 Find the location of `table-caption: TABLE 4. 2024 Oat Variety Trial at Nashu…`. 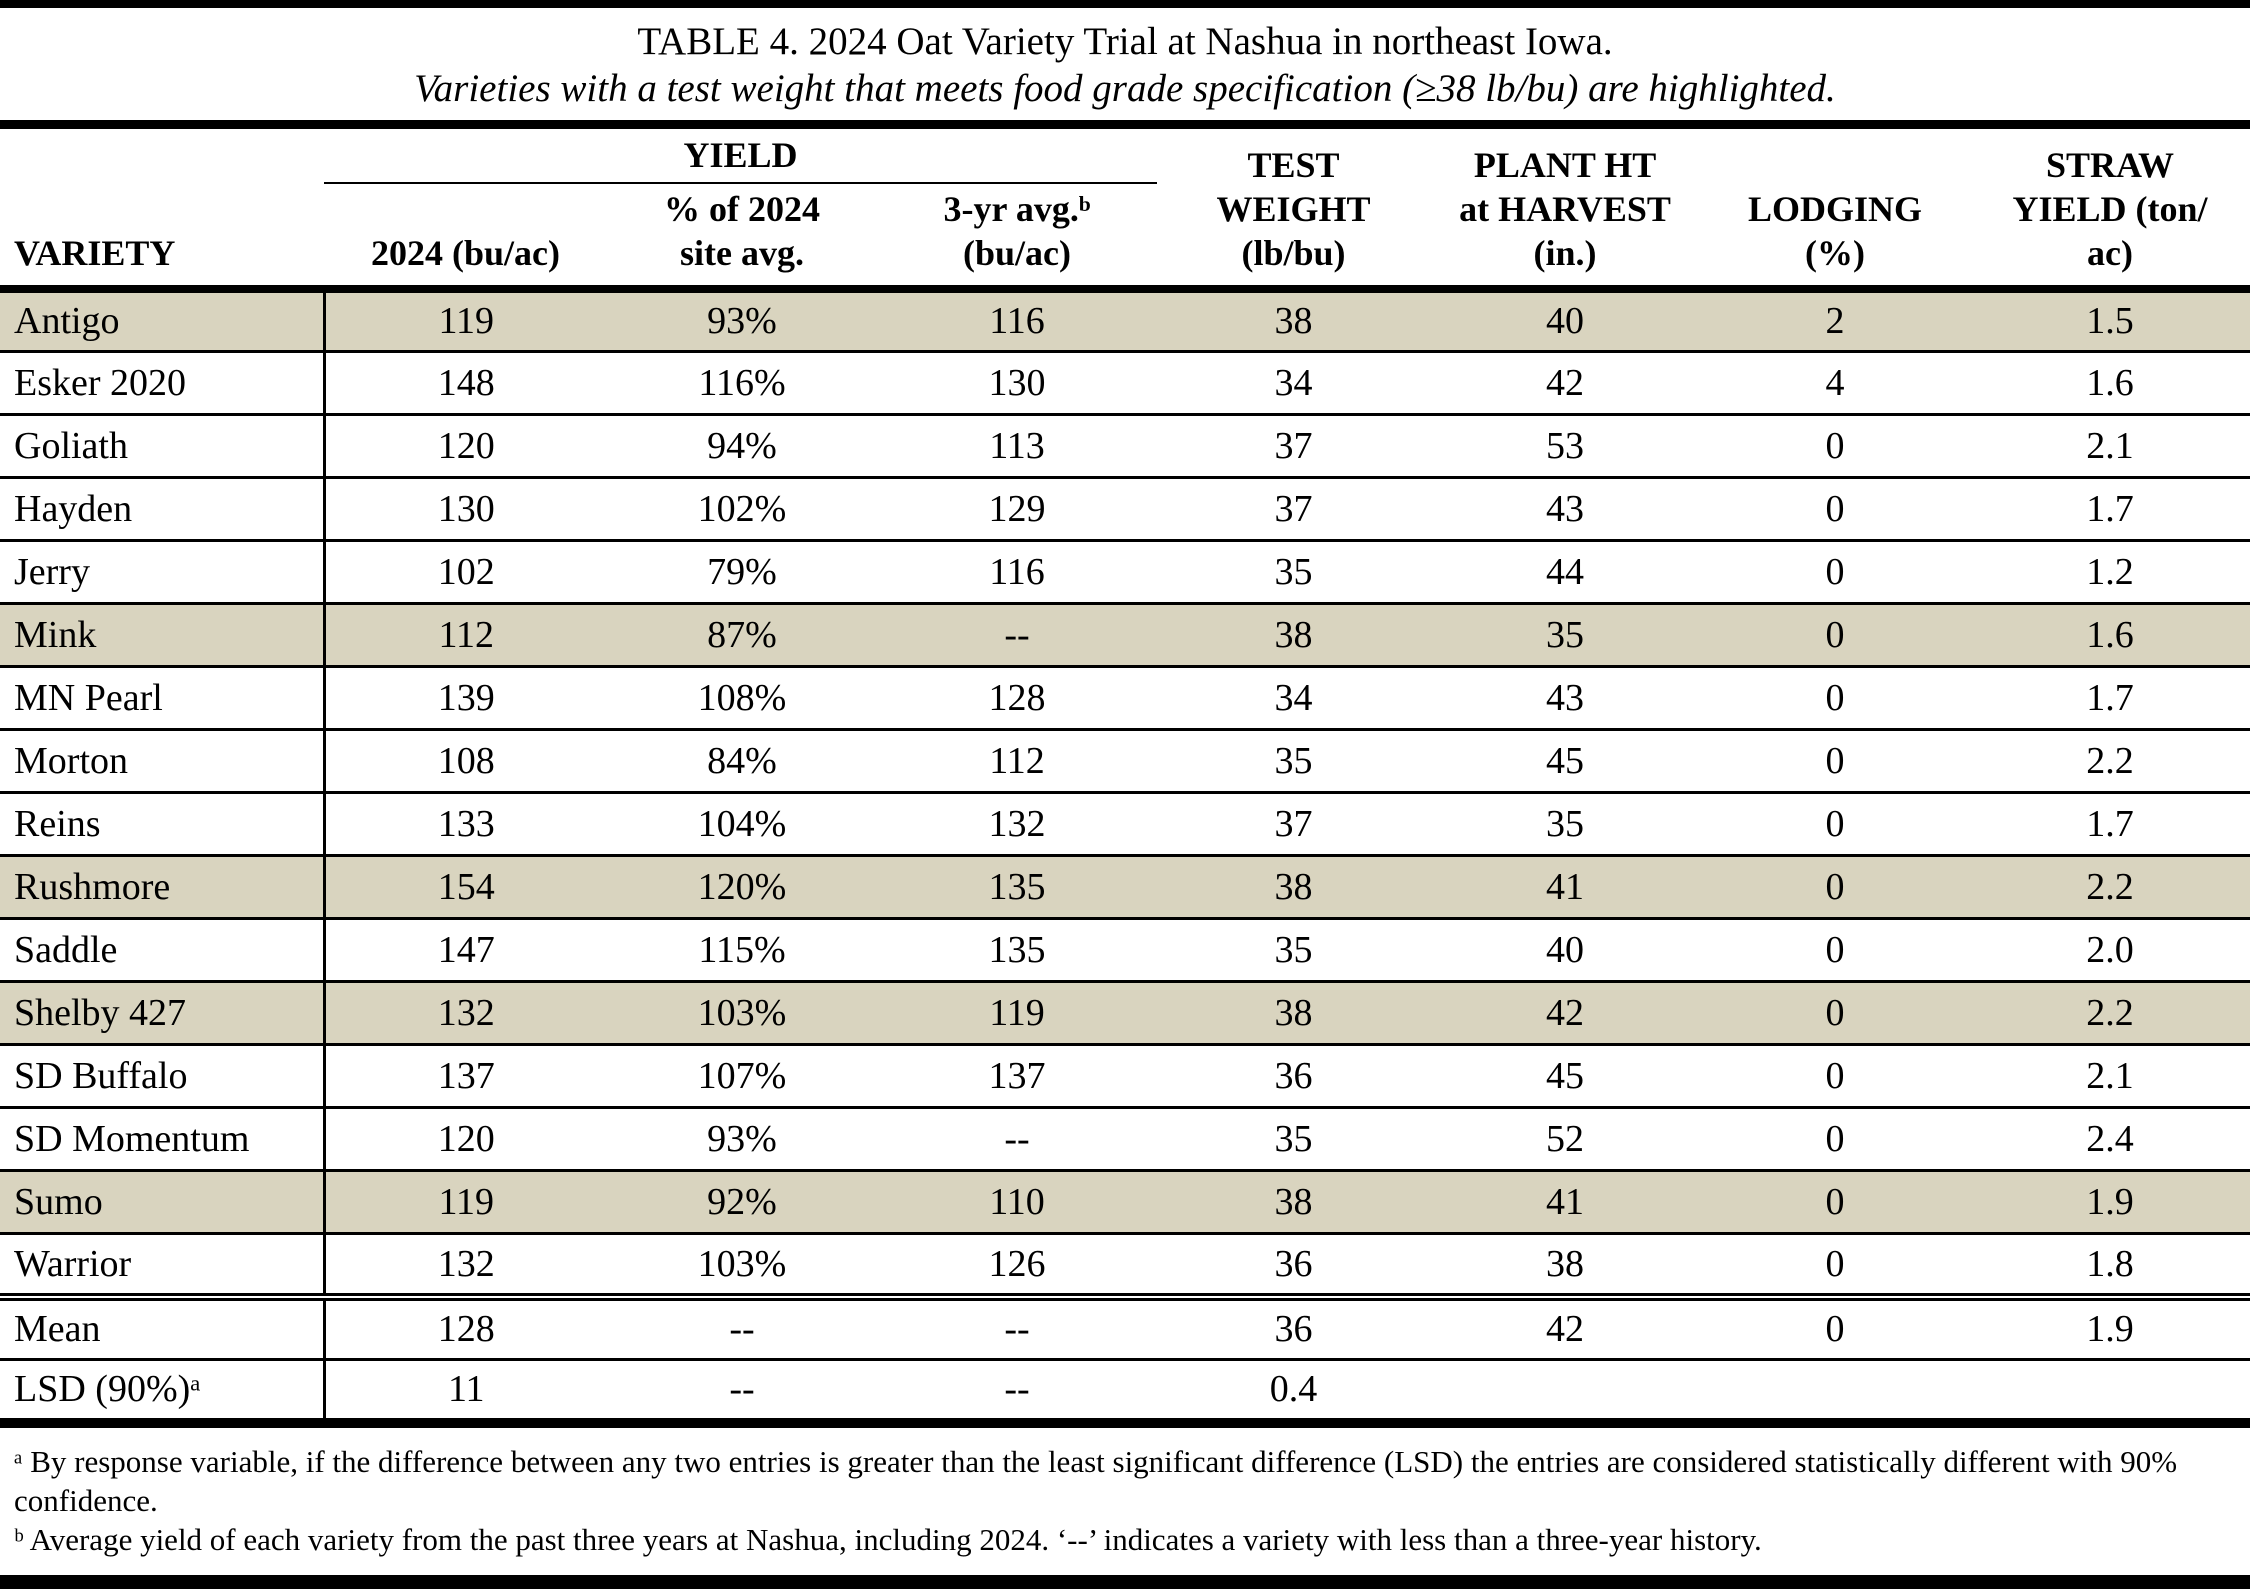

table-caption: TABLE 4. 2024 Oat Variety Trial at Nashu… is located at coordinates (1125, 64).